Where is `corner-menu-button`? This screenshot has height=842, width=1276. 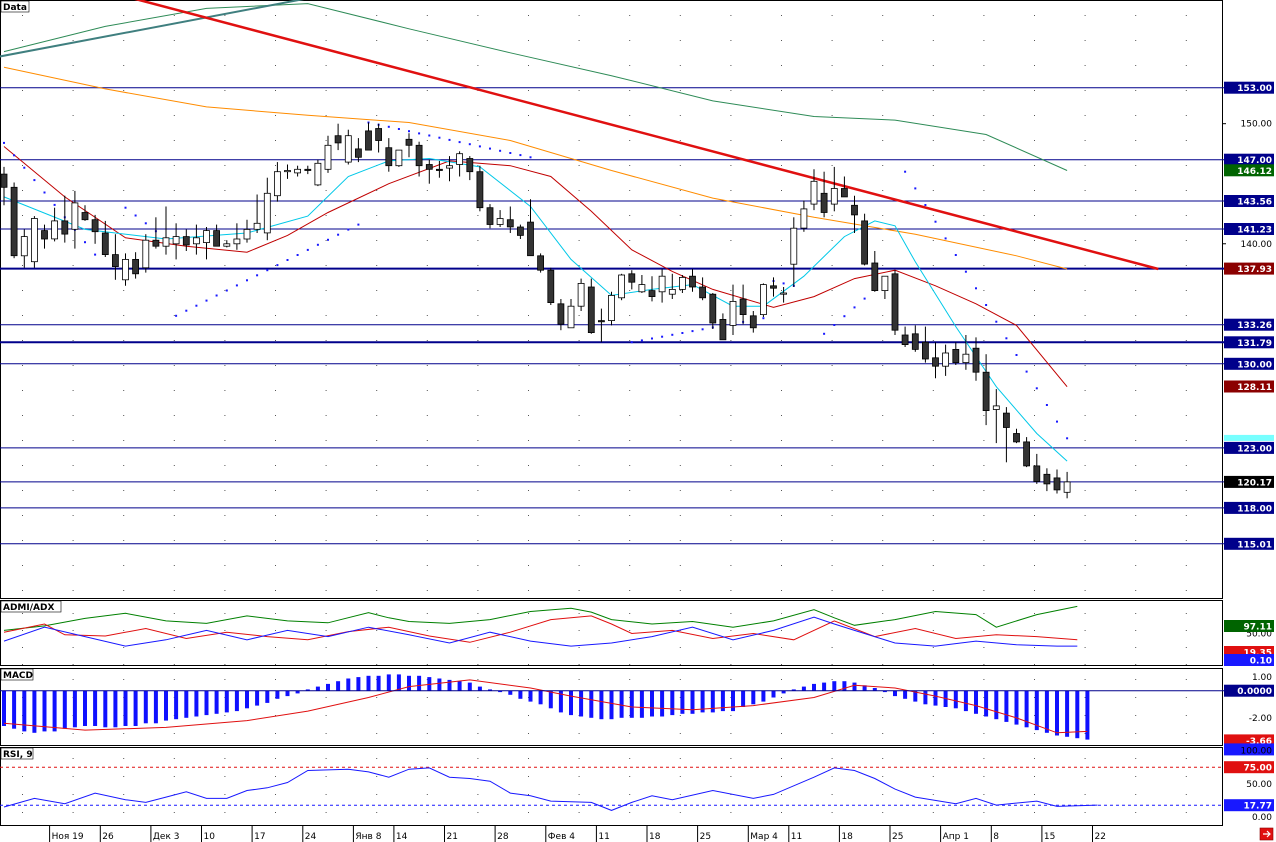 corner-menu-button is located at coordinates (1266, 834).